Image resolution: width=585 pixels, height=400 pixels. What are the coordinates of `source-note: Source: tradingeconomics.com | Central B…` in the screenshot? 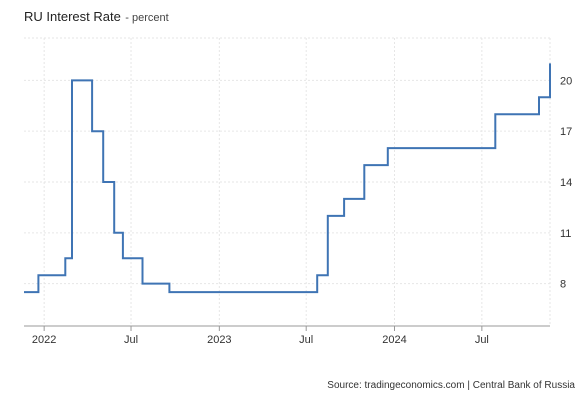 It's located at (451, 385).